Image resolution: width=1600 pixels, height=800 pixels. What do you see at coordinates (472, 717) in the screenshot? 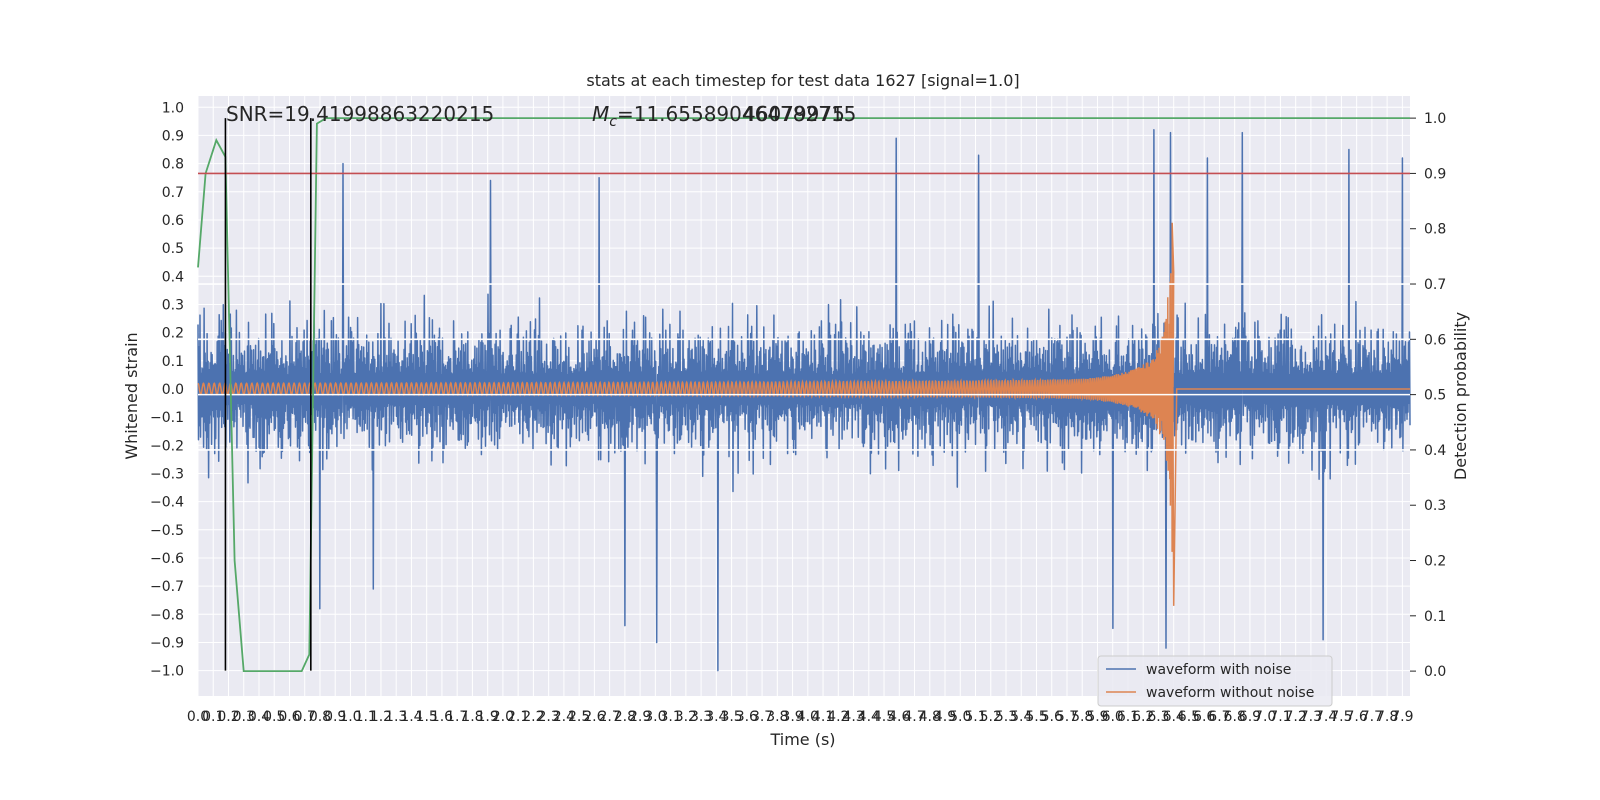
I see `x-tick-label: 1.8` at bounding box center [472, 717].